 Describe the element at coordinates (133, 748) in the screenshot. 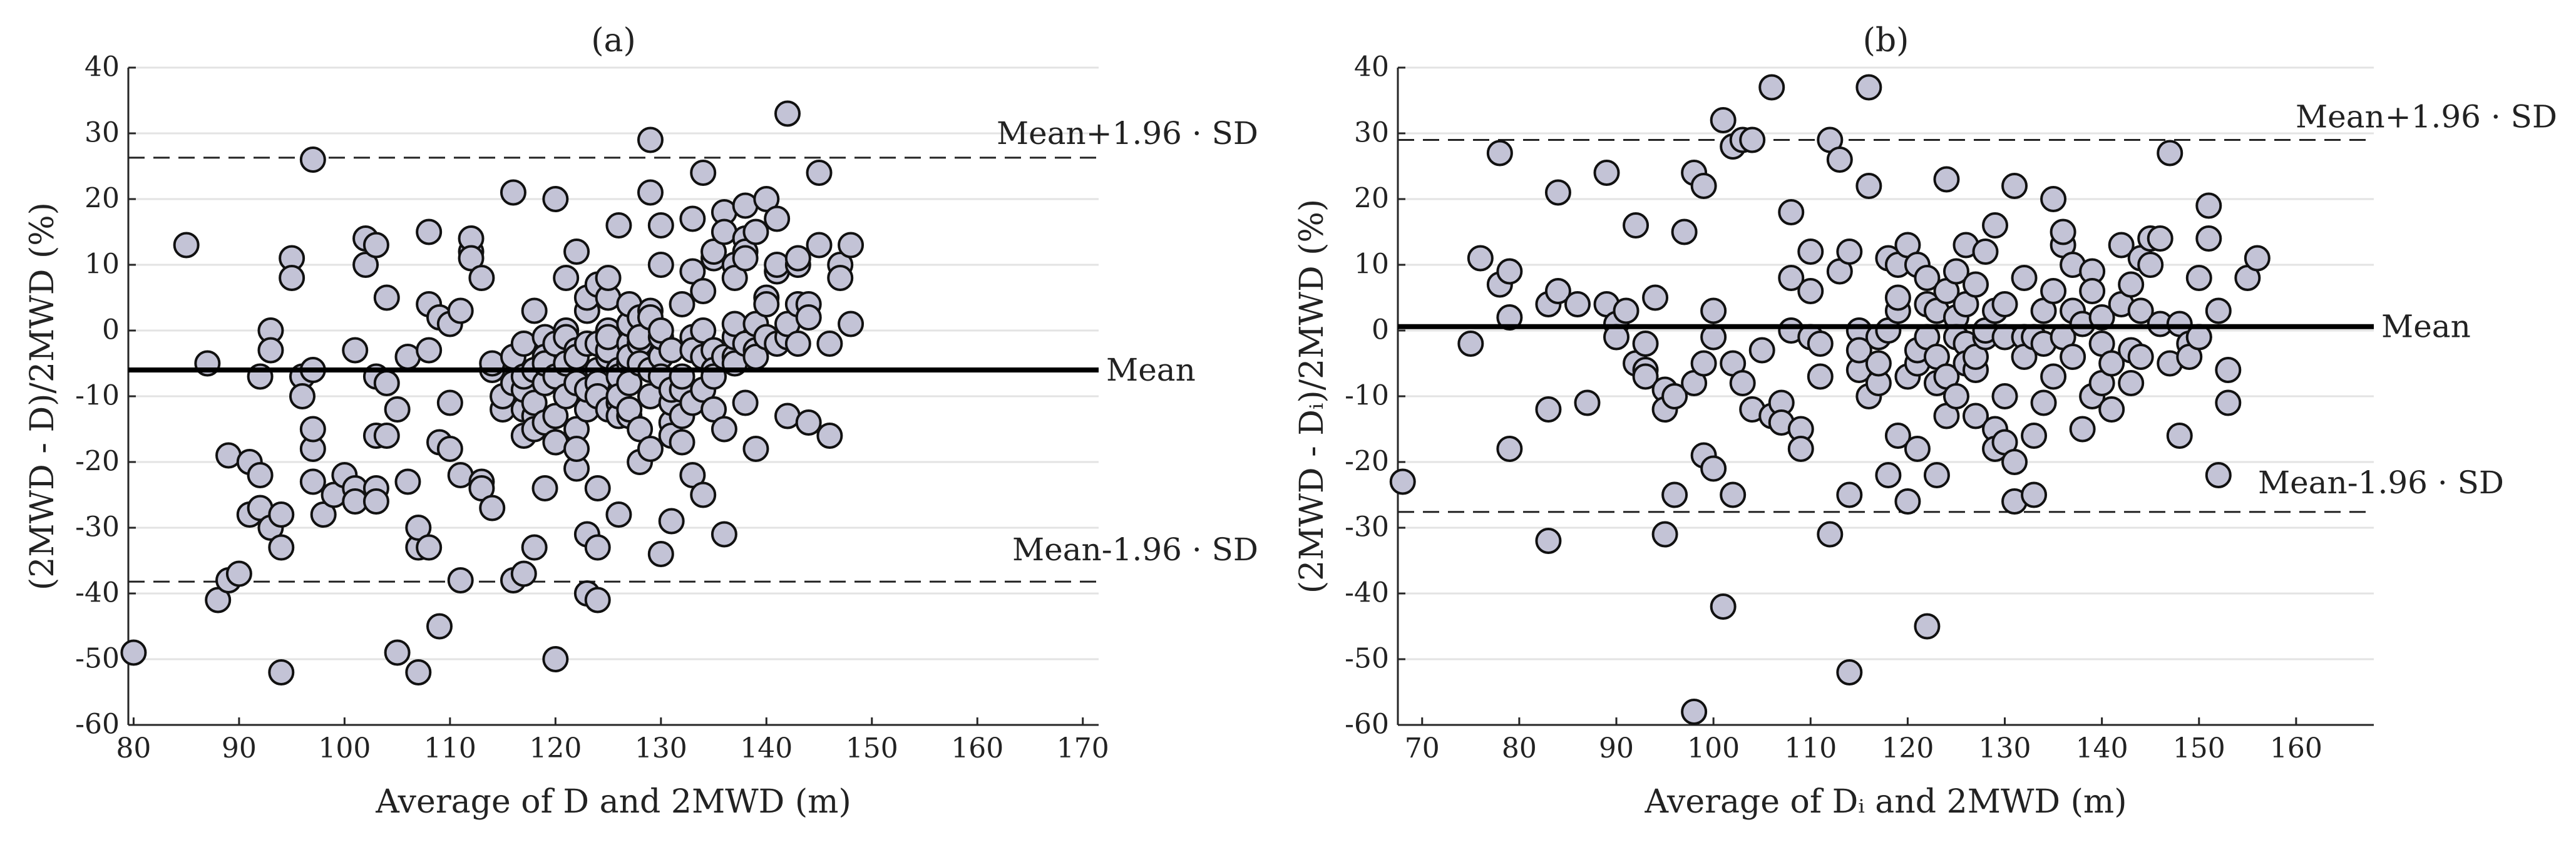

I see `panel-a-x-tick-label: 80` at that location.